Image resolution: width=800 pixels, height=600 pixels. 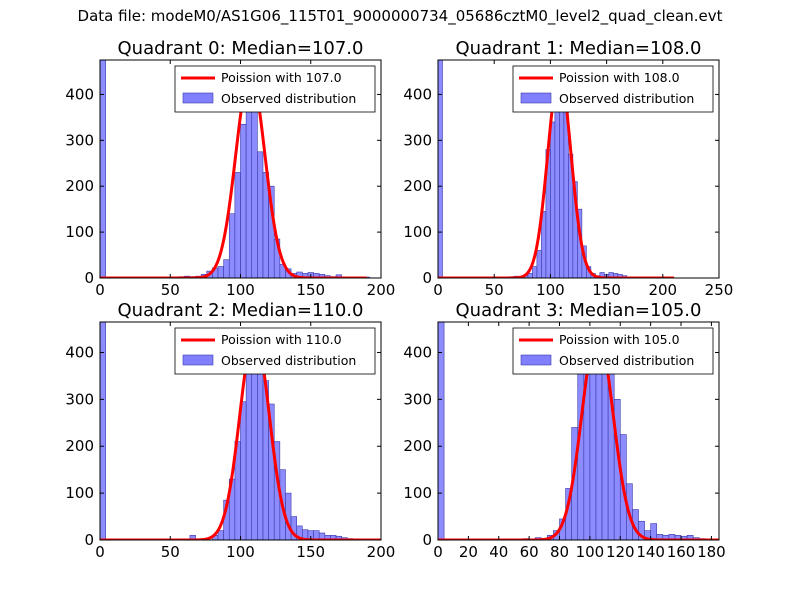 What do you see at coordinates (529, 552) in the screenshot?
I see `x-tick-label: 60` at bounding box center [529, 552].